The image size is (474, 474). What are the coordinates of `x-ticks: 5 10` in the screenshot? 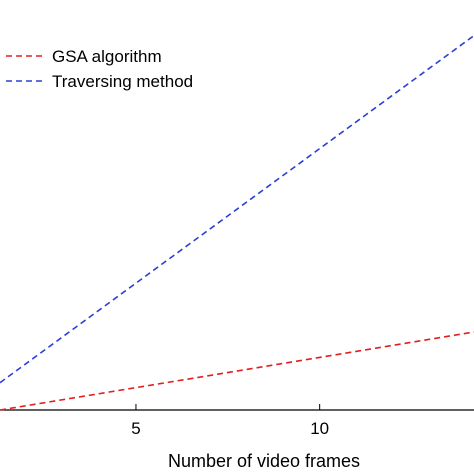 It's located at (230, 421).